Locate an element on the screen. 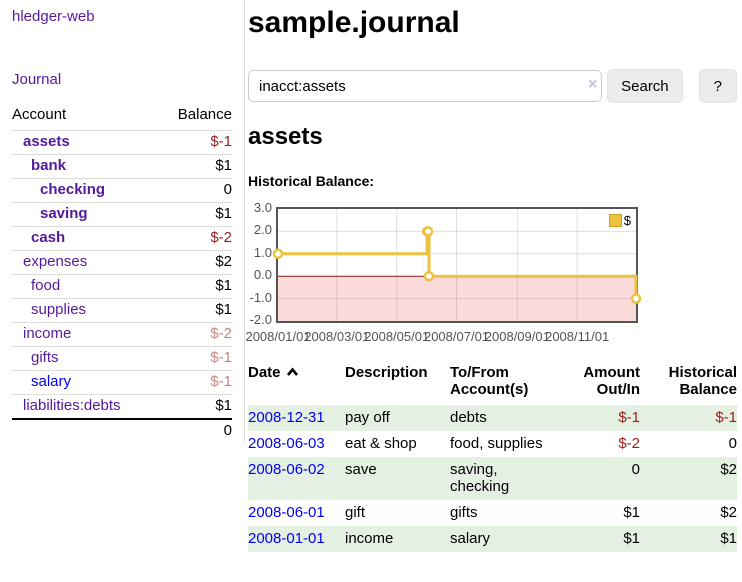  transaction-description: income is located at coordinates (369, 538).